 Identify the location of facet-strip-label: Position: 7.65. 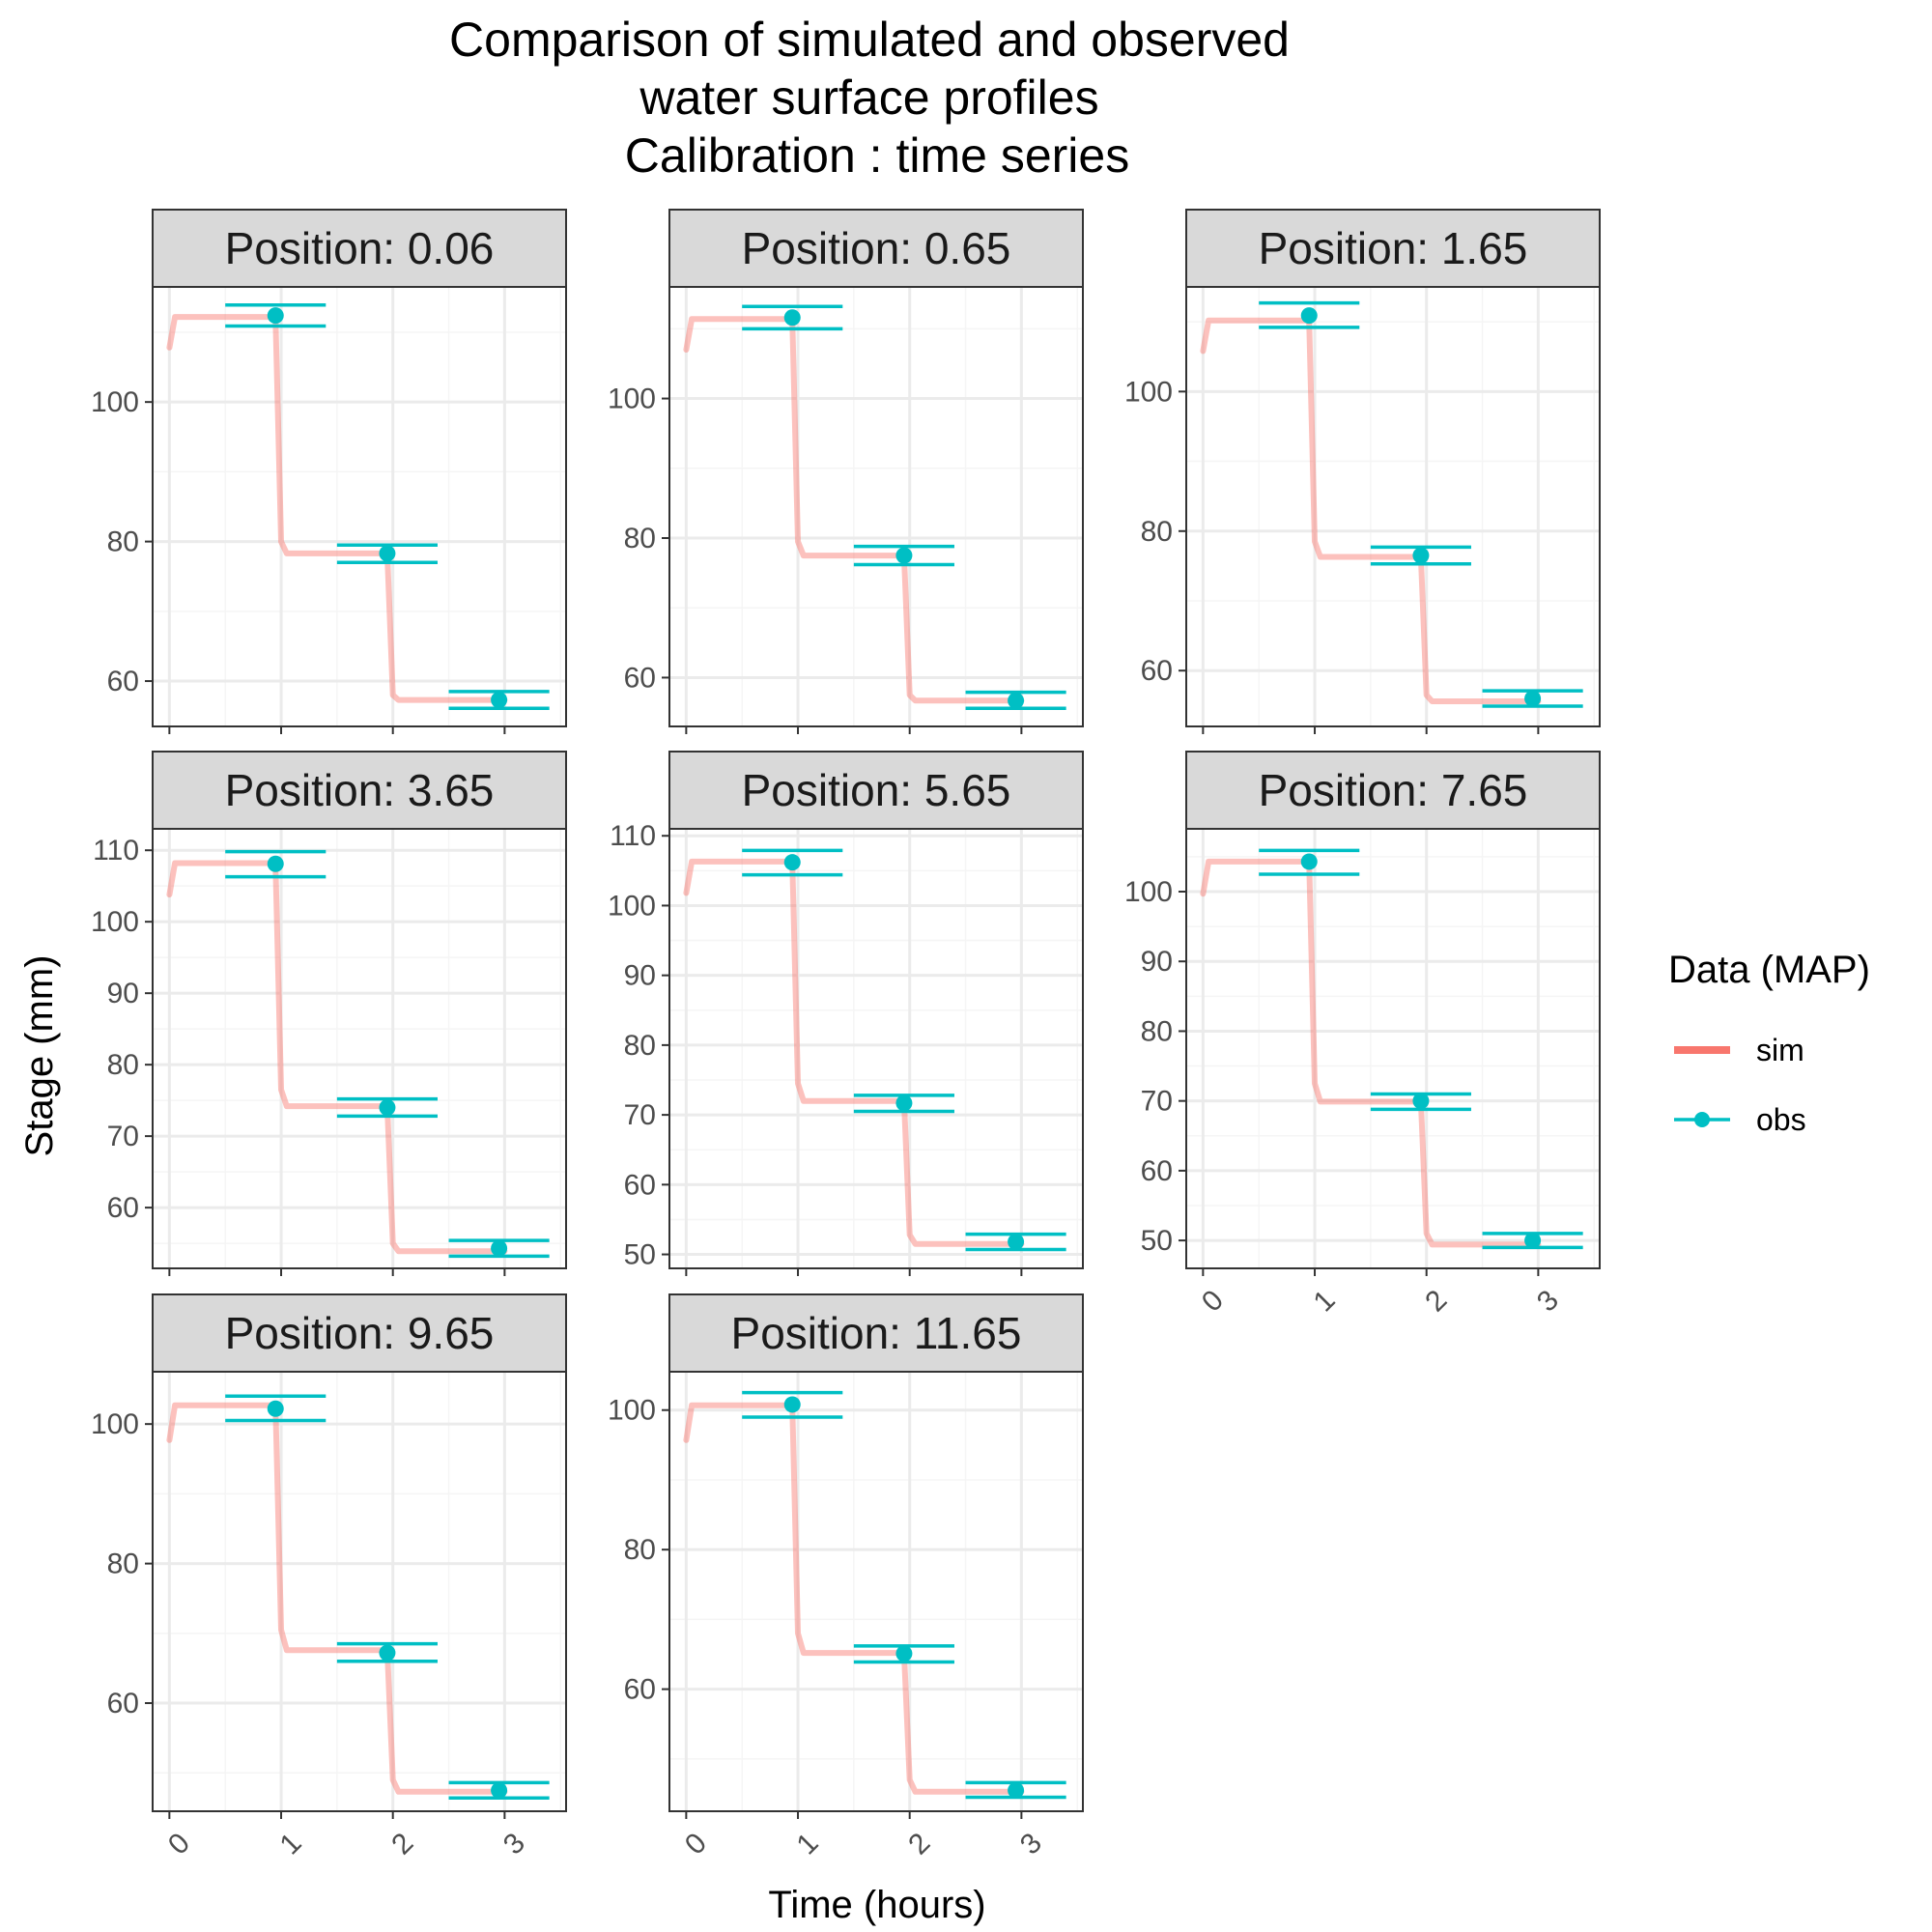
(1393, 790).